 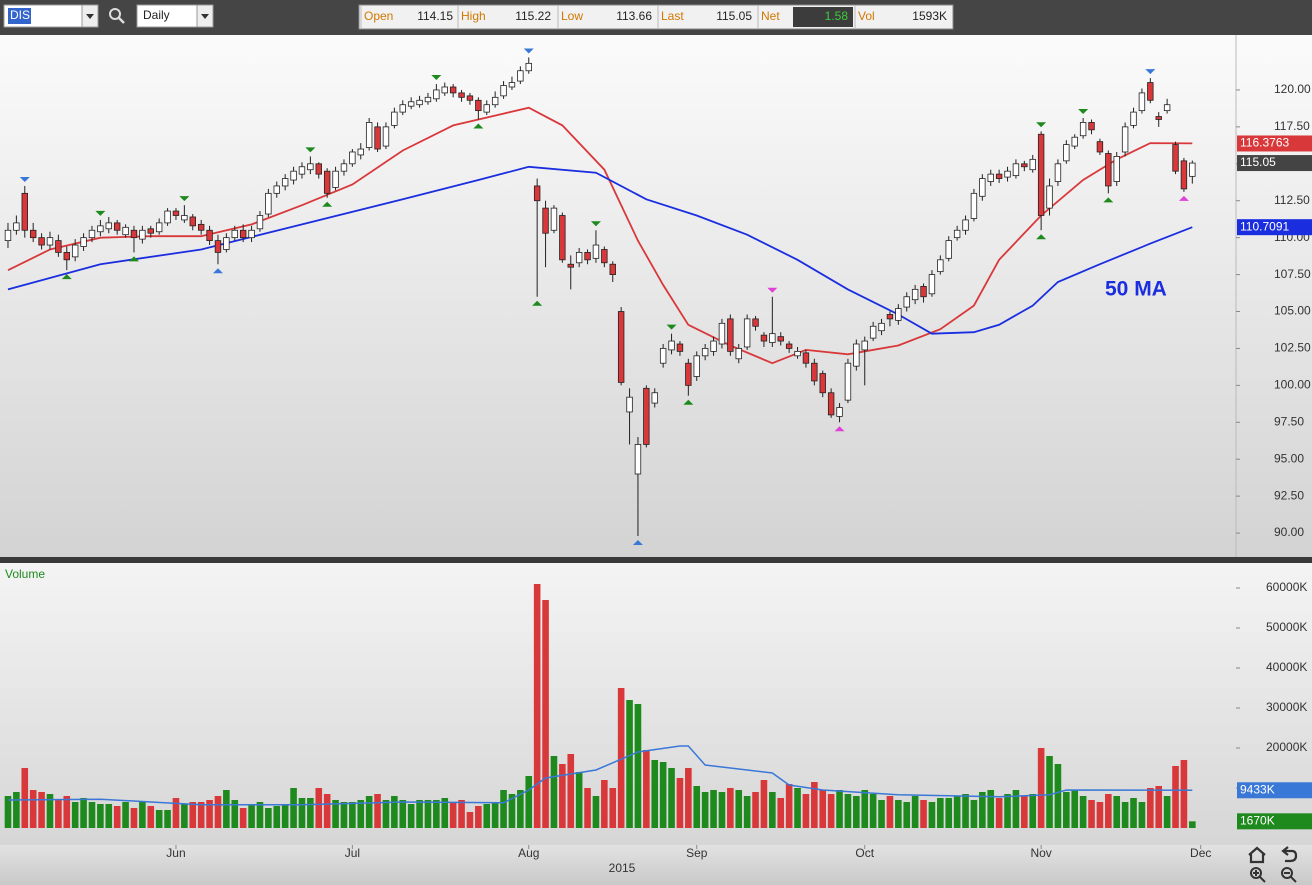 I want to click on home-icon, so click(x=1257, y=855).